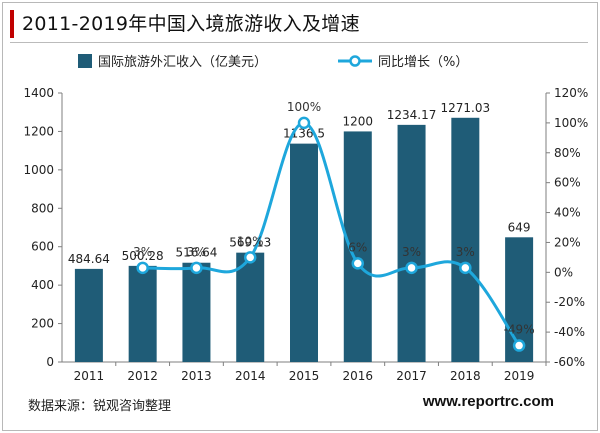 This screenshot has height=433, width=600. Describe the element at coordinates (571, 93) in the screenshot. I see `y-right-tick-label: 120%` at that location.